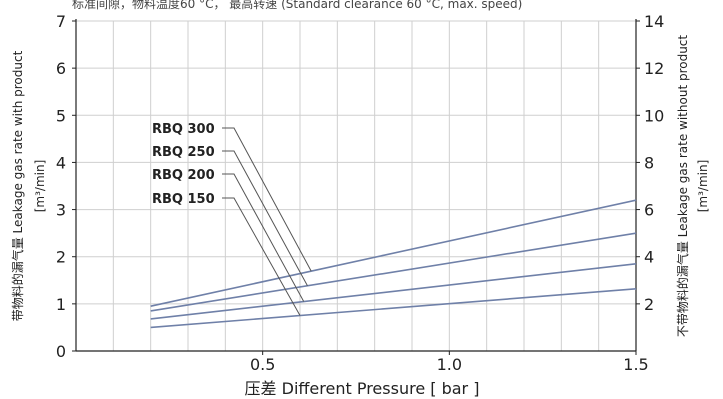 This screenshot has width=723, height=399. Describe the element at coordinates (61, 115) in the screenshot. I see `y-left-tick-label: 5` at that location.